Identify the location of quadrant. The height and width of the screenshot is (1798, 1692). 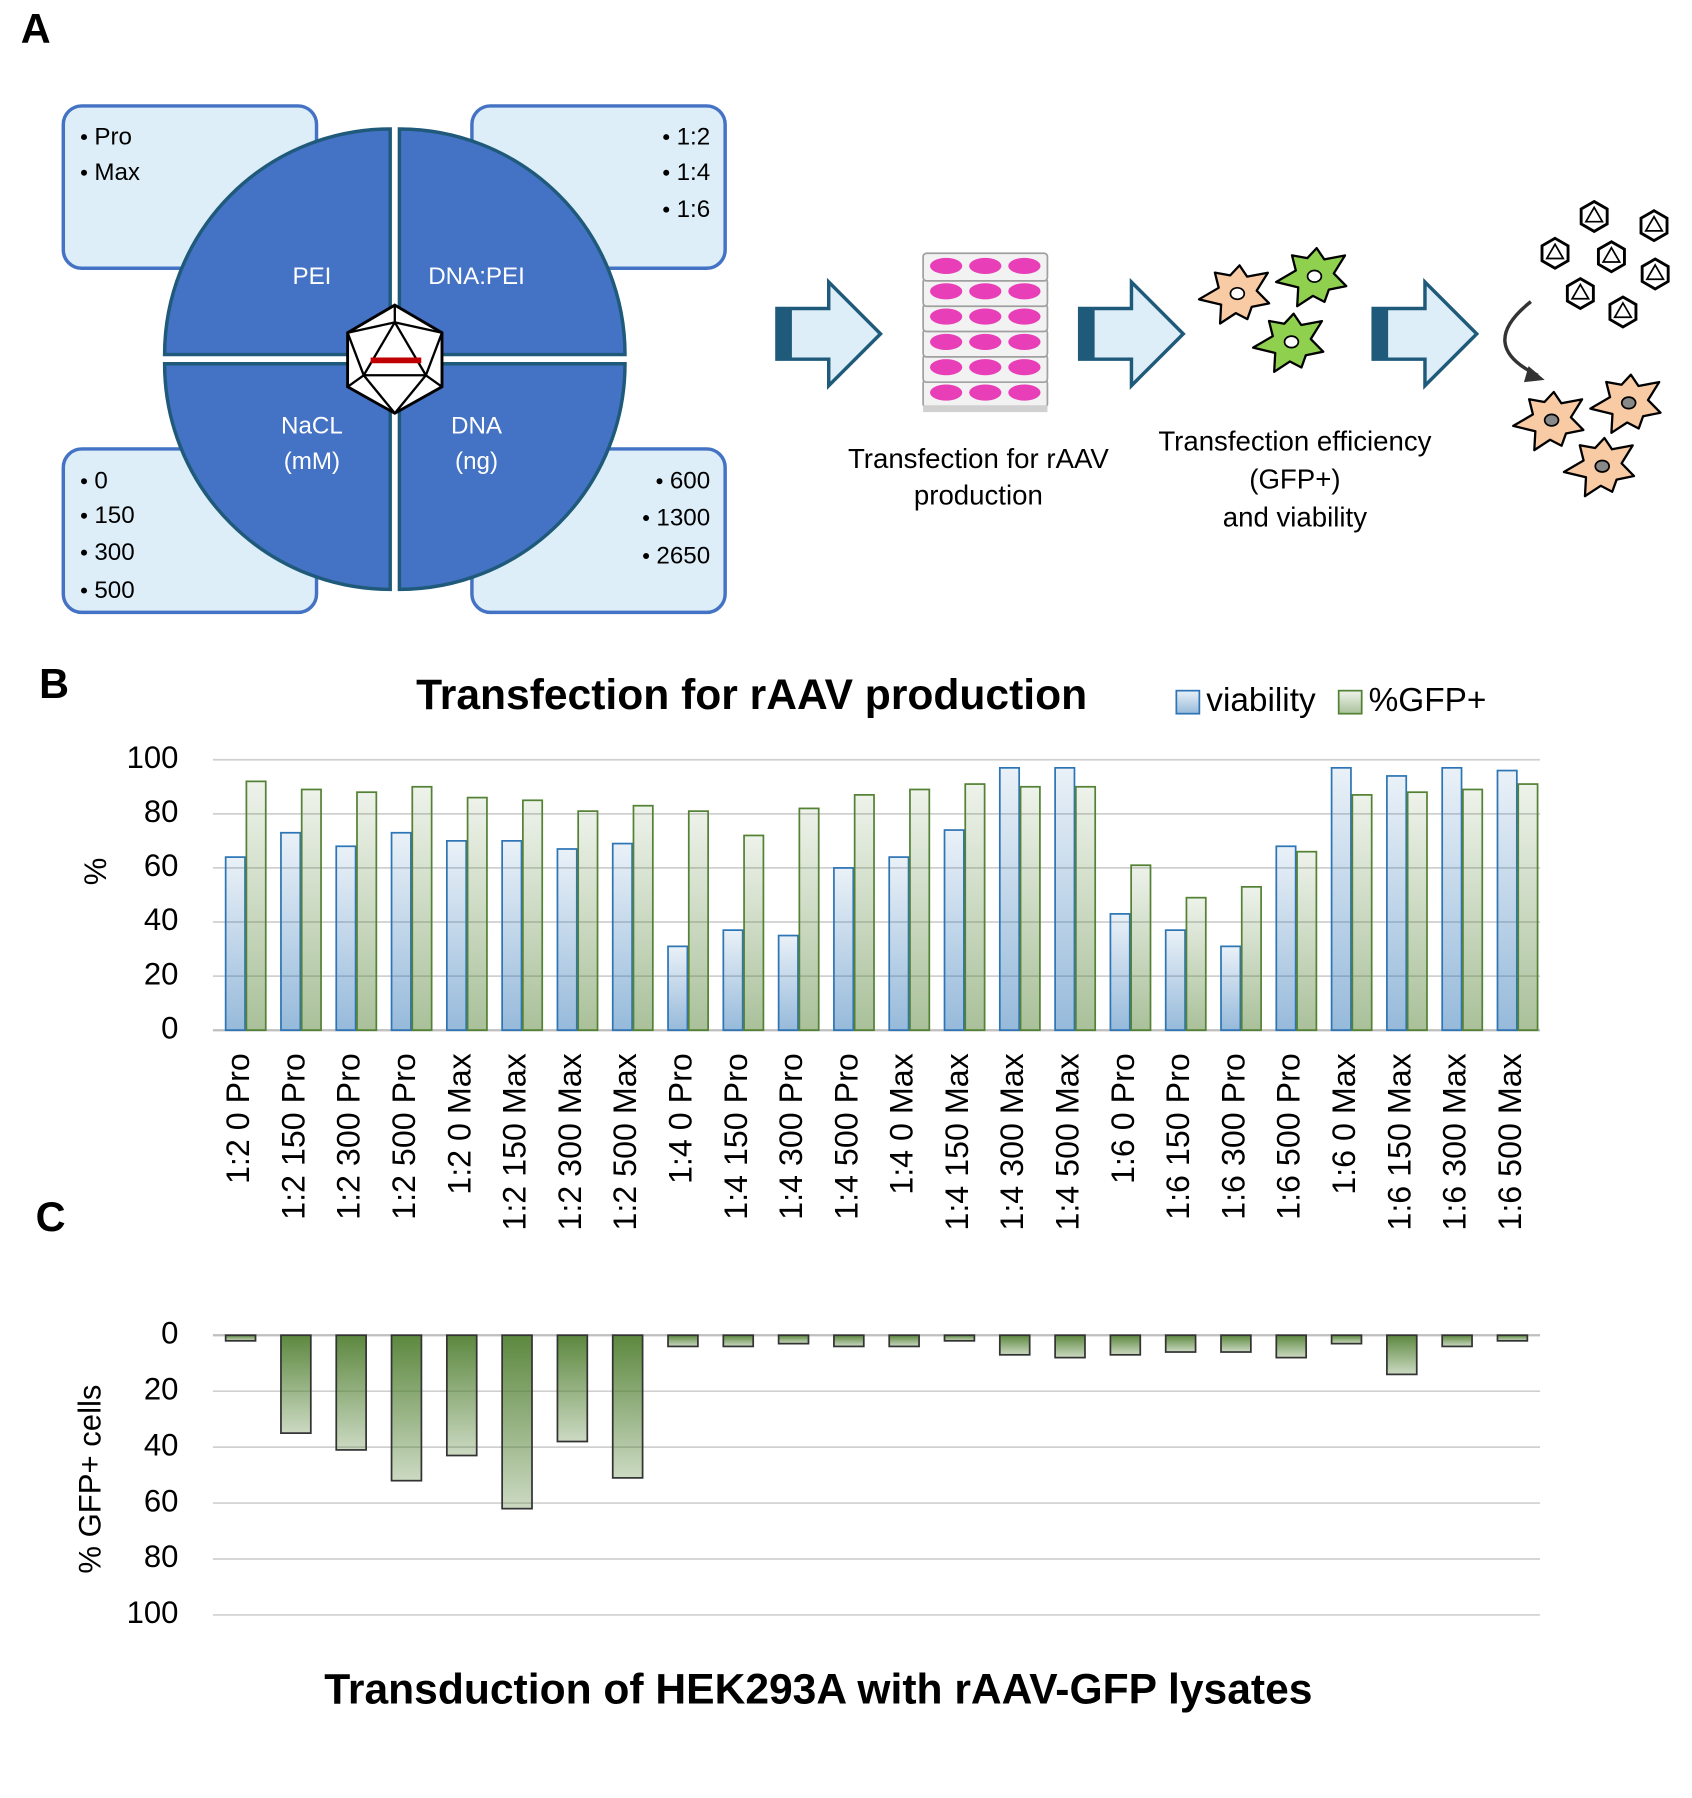
(277, 477).